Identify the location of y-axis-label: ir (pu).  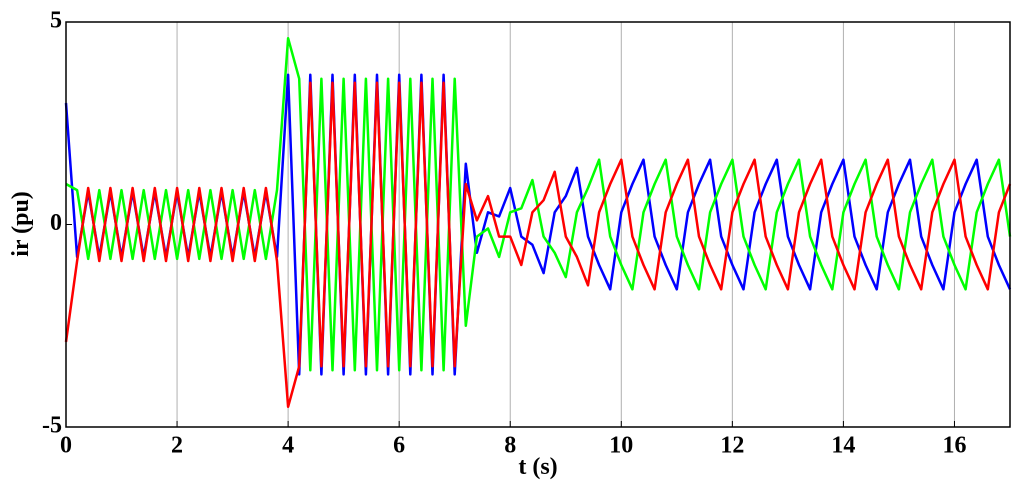
(21, 224).